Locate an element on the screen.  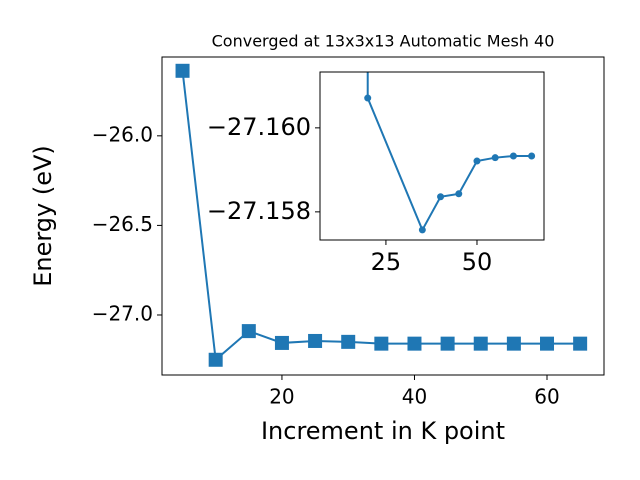
y-tick-label: −27.158 is located at coordinates (259, 211).